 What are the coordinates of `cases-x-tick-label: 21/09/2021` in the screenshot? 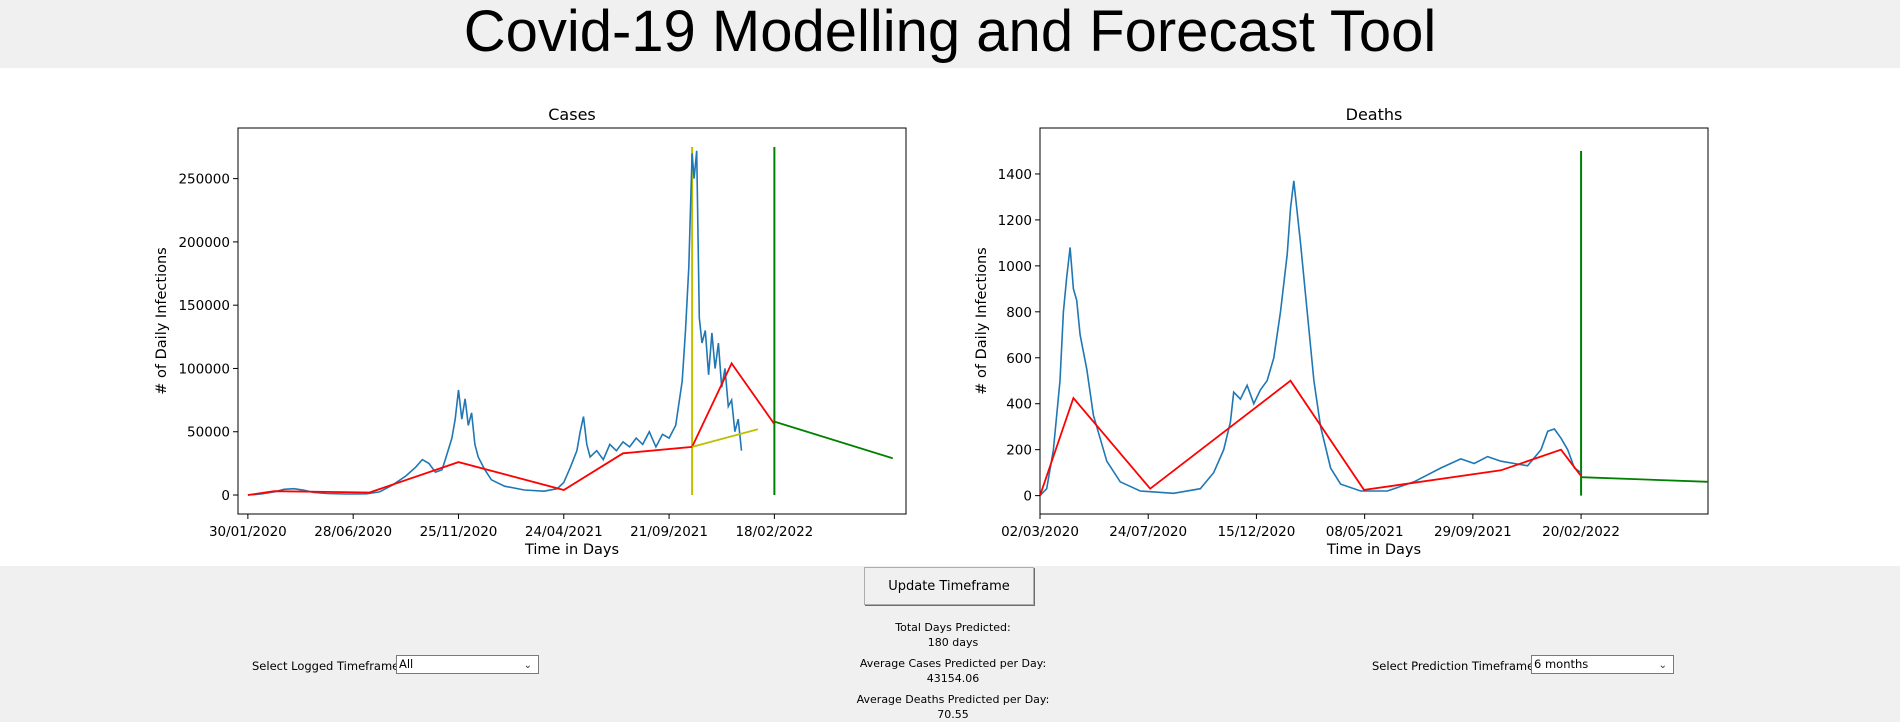 It's located at (669, 532).